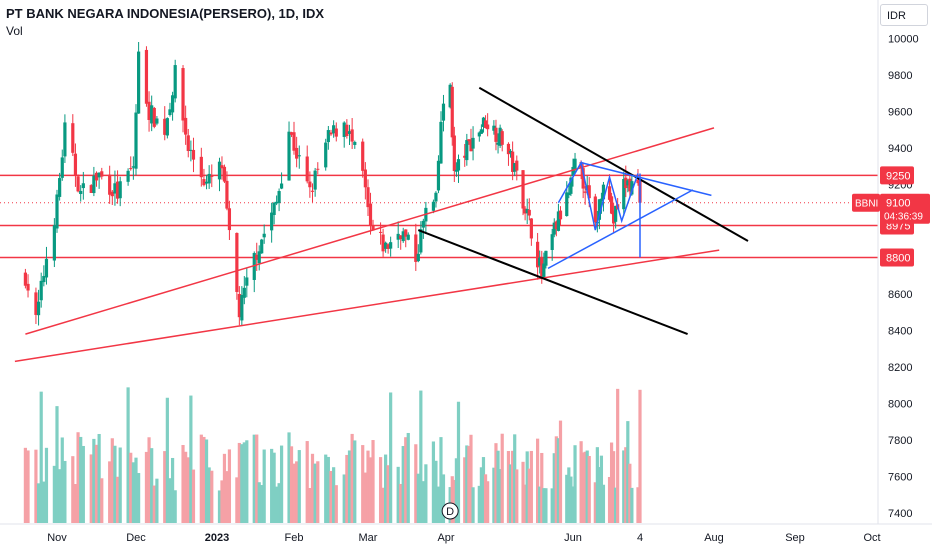 The height and width of the screenshot is (550, 932). Describe the element at coordinates (900, 404) in the screenshot. I see `y-tick-label: 8000` at that location.